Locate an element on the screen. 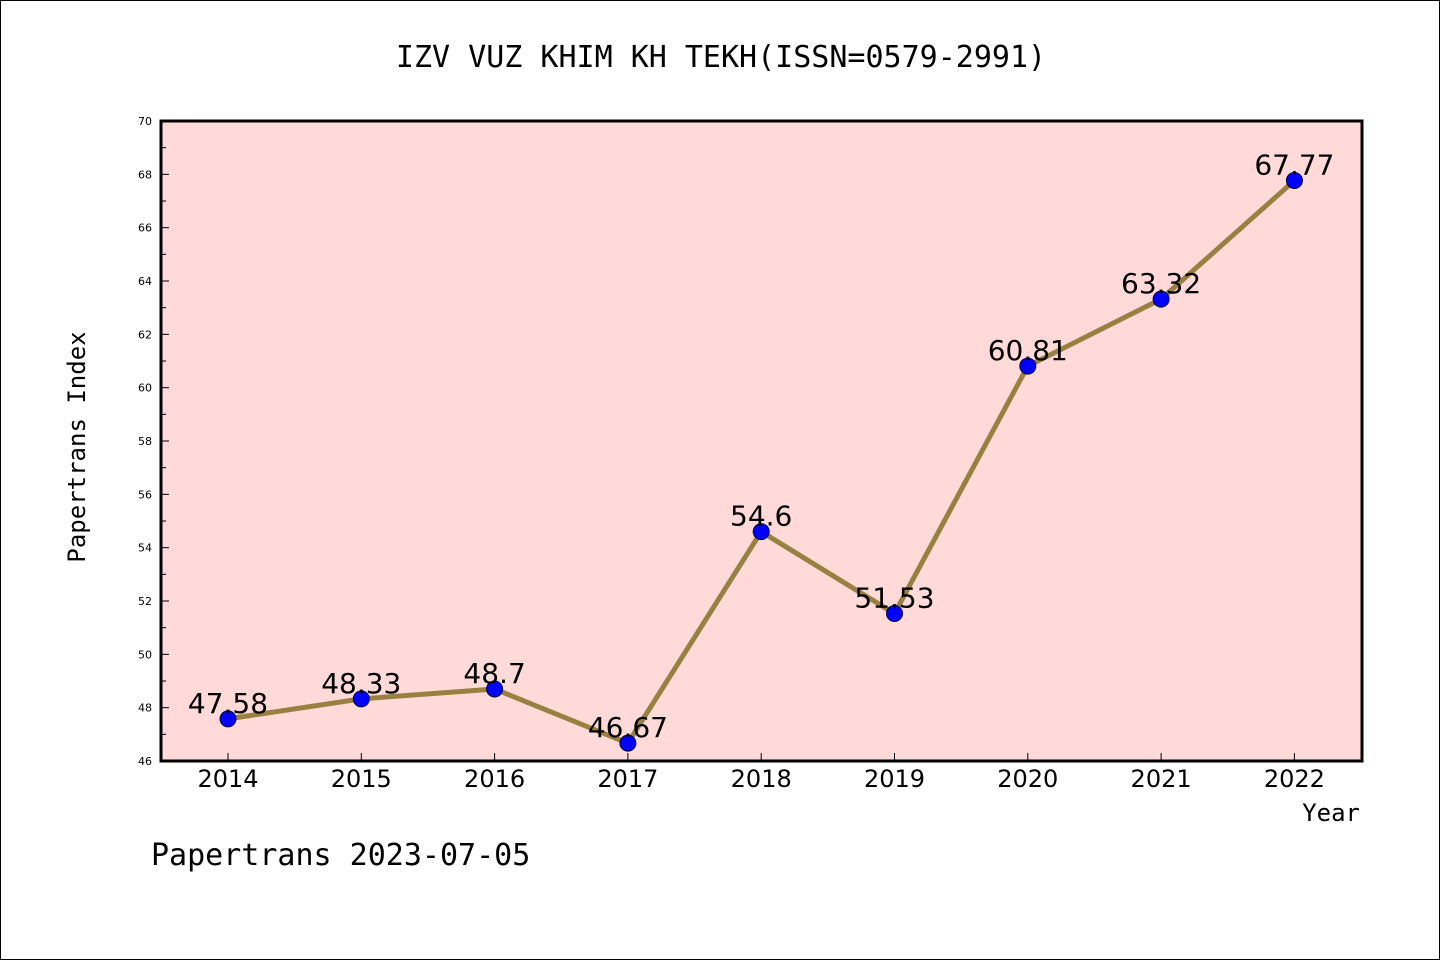 The width and height of the screenshot is (1440, 961). x-tick-label: 2018 is located at coordinates (761, 779).